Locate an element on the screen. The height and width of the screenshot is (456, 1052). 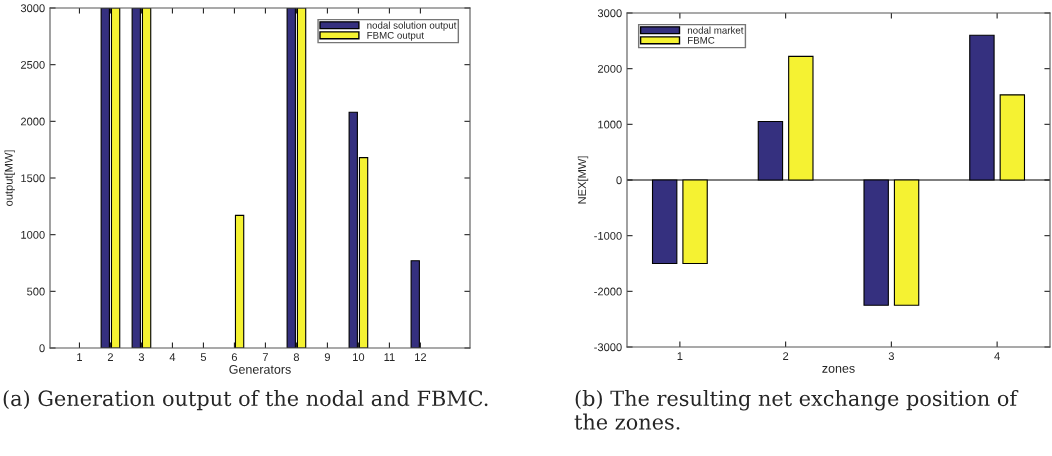
x-tick-label: 9 is located at coordinates (327, 357).